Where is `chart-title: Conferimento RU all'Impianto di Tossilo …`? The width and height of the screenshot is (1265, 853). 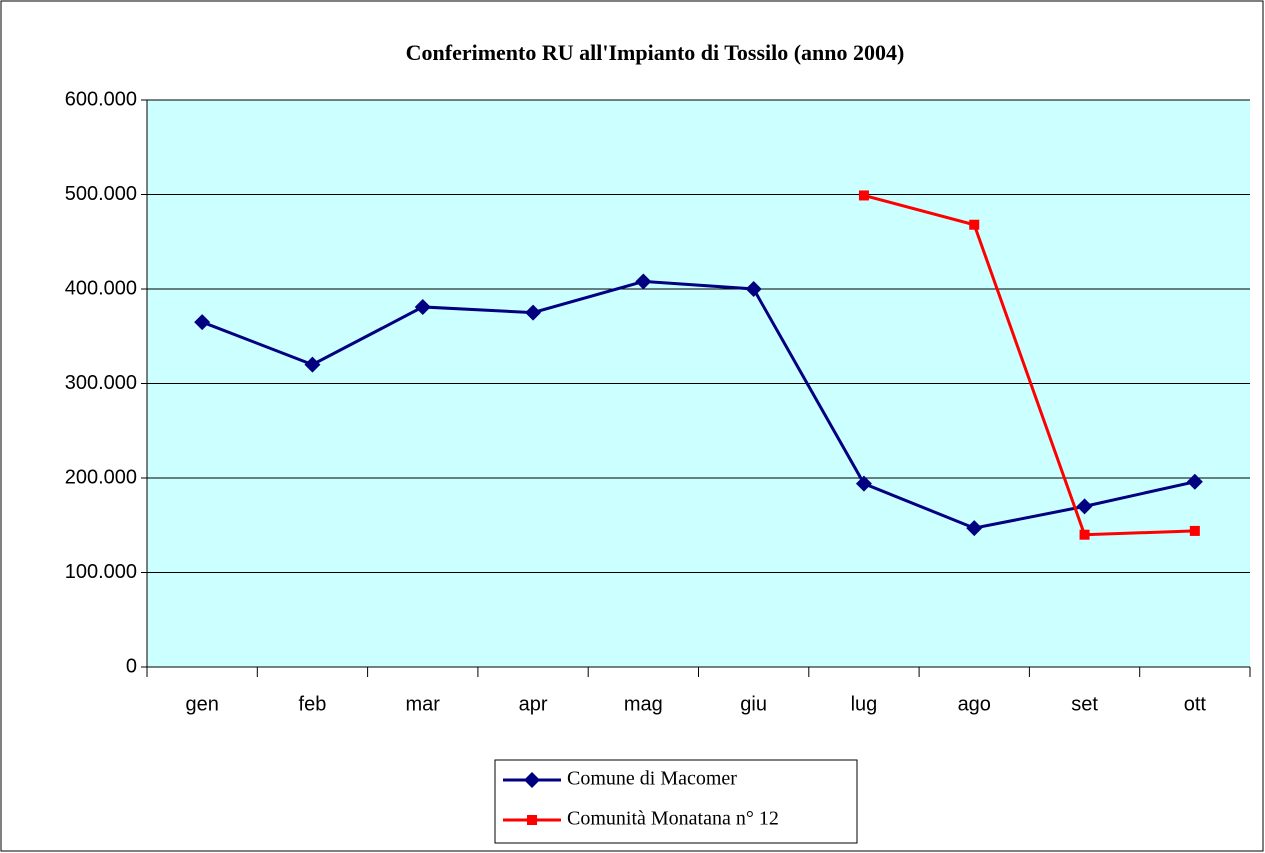 chart-title: Conferimento RU all'Impianto di Tossilo … is located at coordinates (655, 52).